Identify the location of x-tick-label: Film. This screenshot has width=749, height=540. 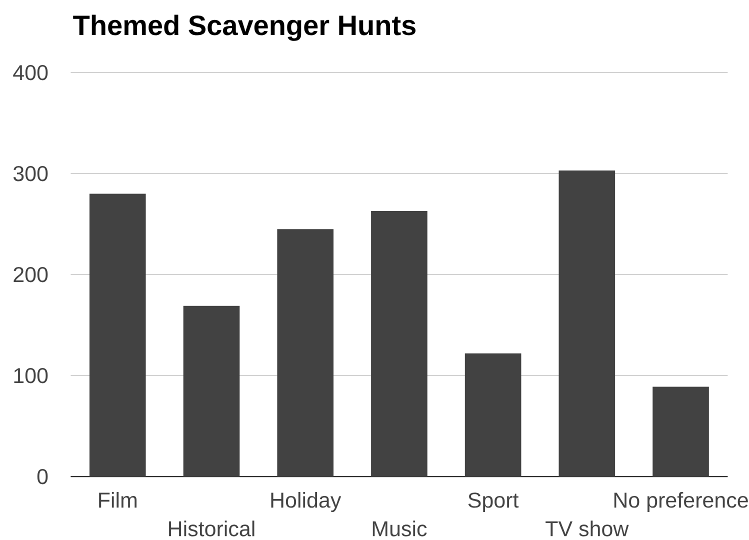
(118, 500).